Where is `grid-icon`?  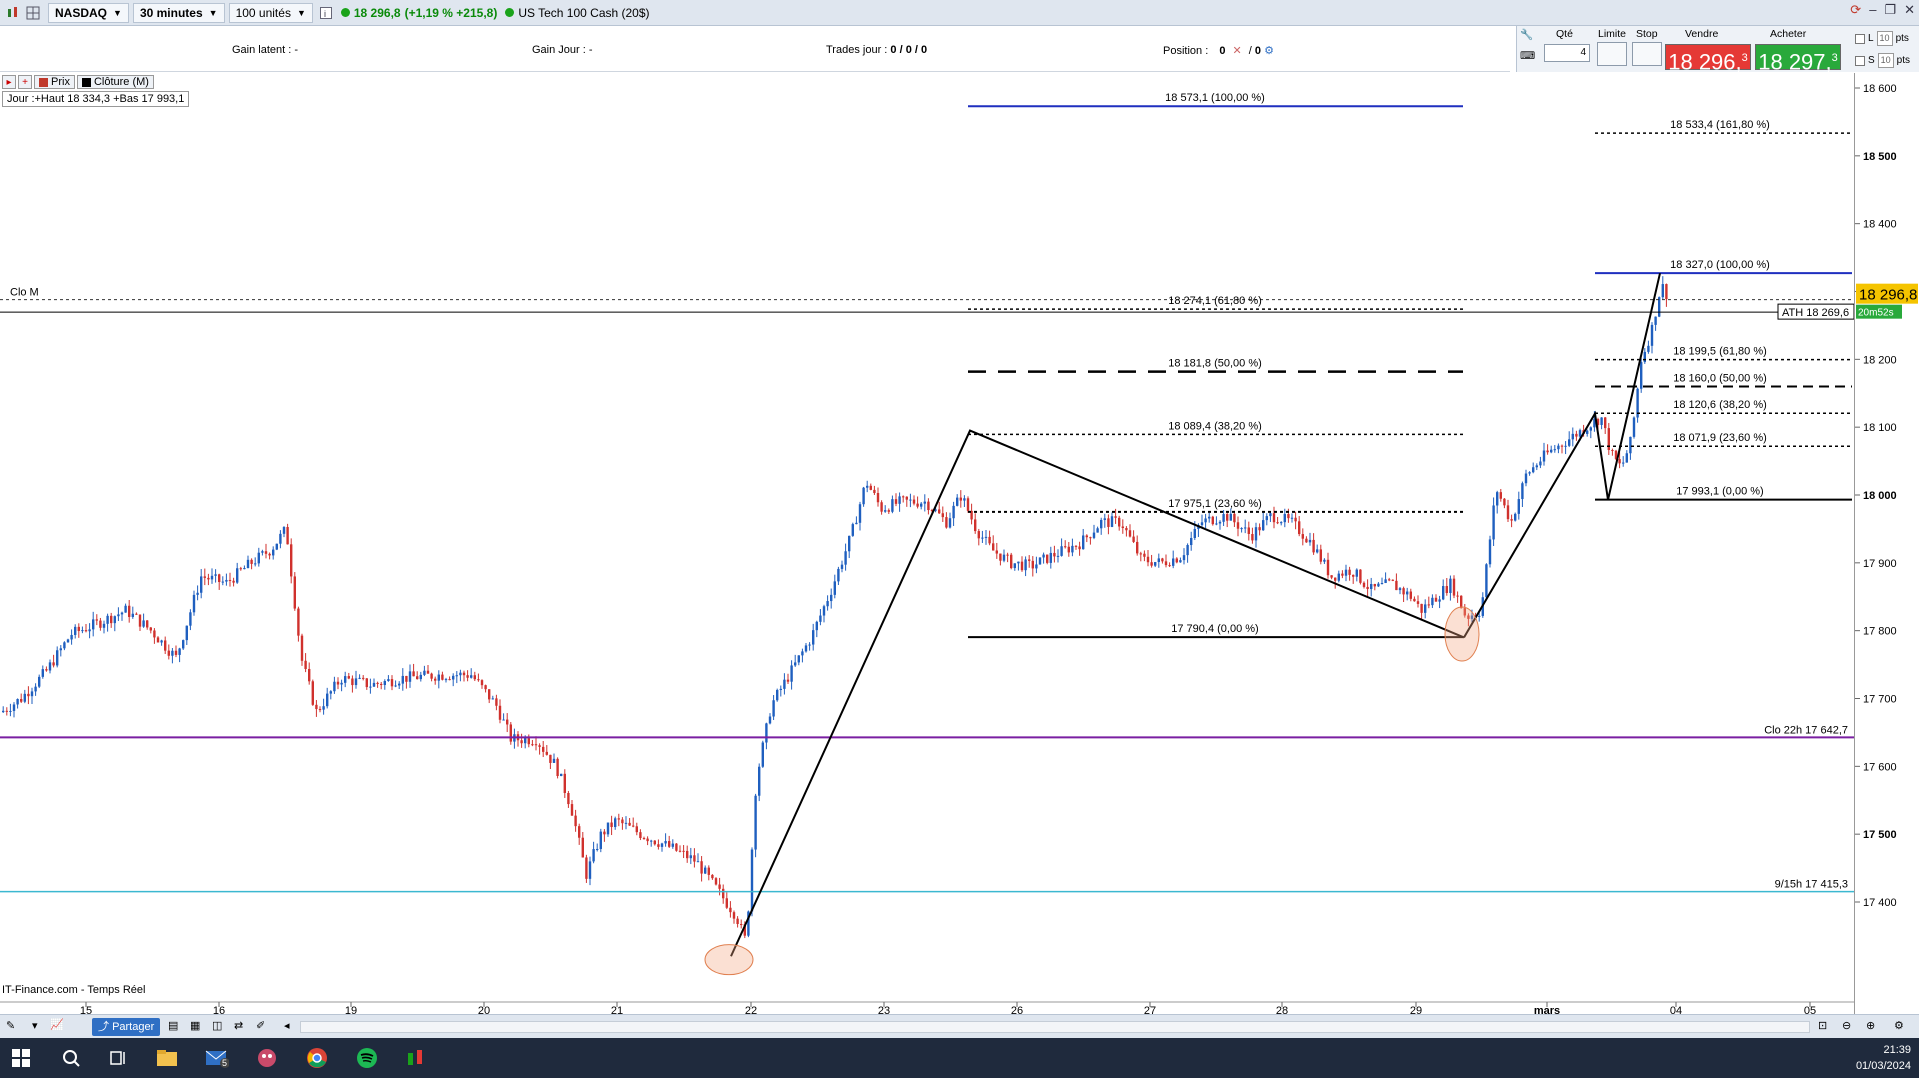 grid-icon is located at coordinates (33, 13).